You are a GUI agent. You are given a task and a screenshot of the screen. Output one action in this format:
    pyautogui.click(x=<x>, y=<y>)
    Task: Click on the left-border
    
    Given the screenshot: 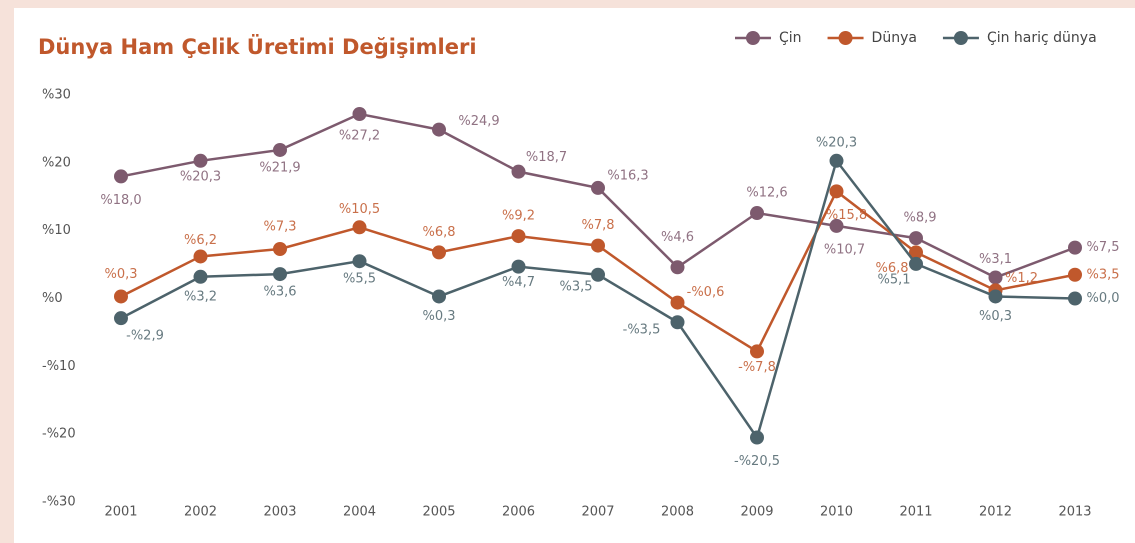 What is the action you would take?
    pyautogui.click(x=7, y=271)
    